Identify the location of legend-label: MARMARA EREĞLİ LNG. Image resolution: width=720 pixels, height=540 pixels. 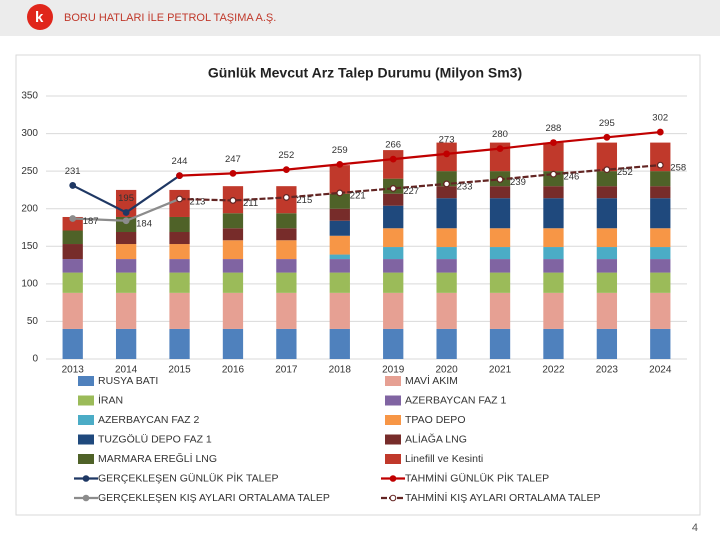
(157, 458).